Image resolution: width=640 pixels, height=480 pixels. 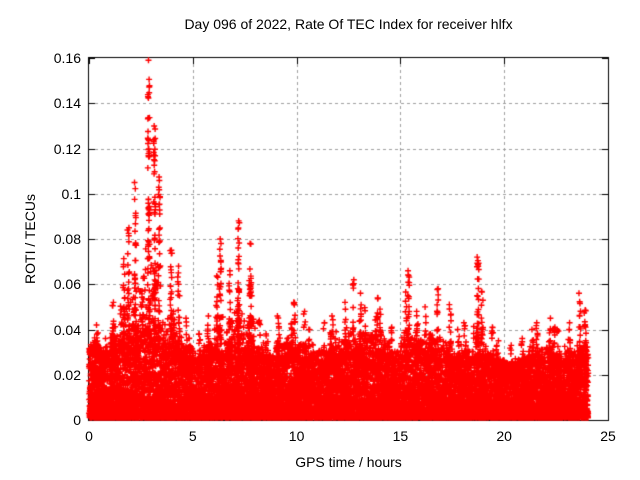 I want to click on x-tick-label: 25, so click(x=608, y=436).